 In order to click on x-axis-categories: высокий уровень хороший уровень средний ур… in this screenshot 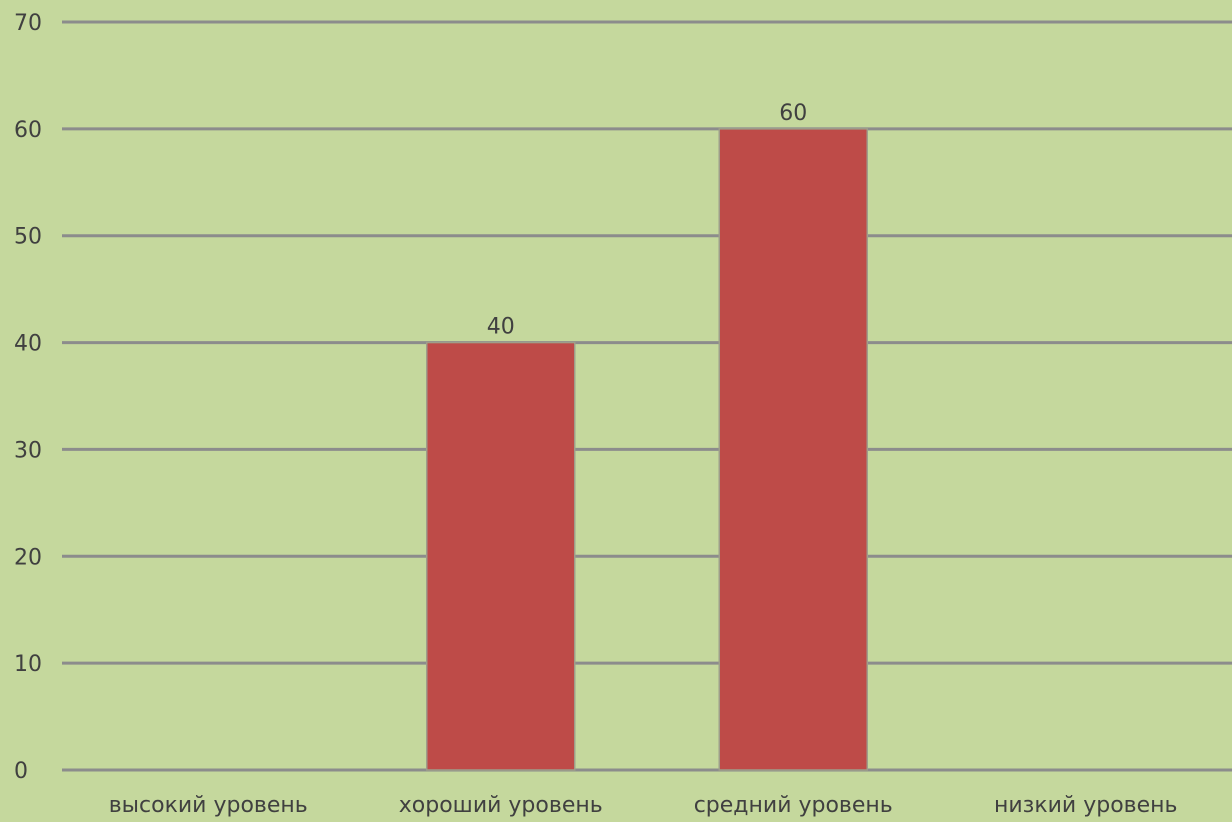, I will do `click(643, 805)`.